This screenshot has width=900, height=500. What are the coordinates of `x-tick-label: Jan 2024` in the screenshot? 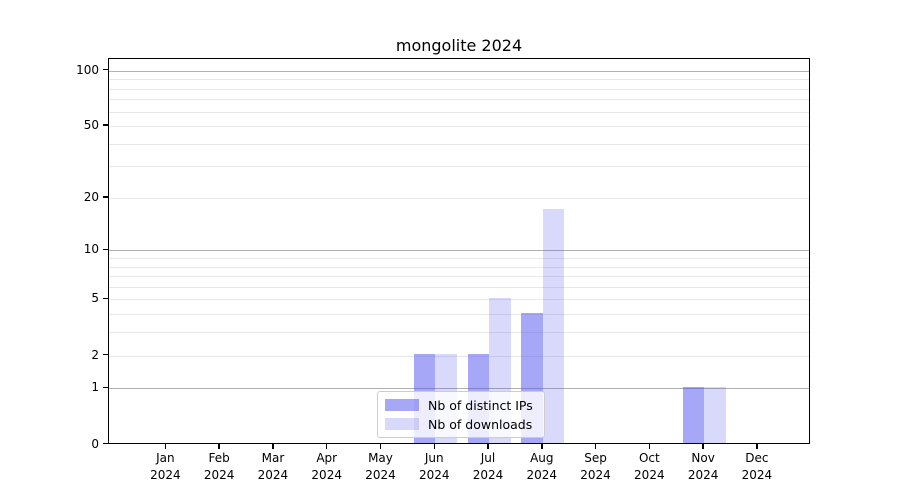 It's located at (165, 467).